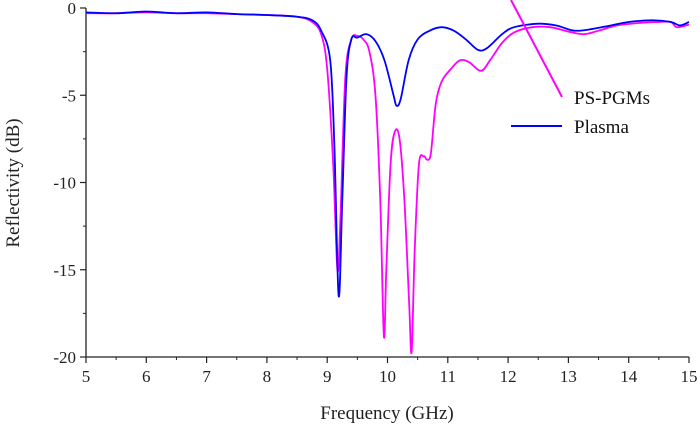 The image size is (700, 429). What do you see at coordinates (387, 376) in the screenshot?
I see `x-tick-label: 10` at bounding box center [387, 376].